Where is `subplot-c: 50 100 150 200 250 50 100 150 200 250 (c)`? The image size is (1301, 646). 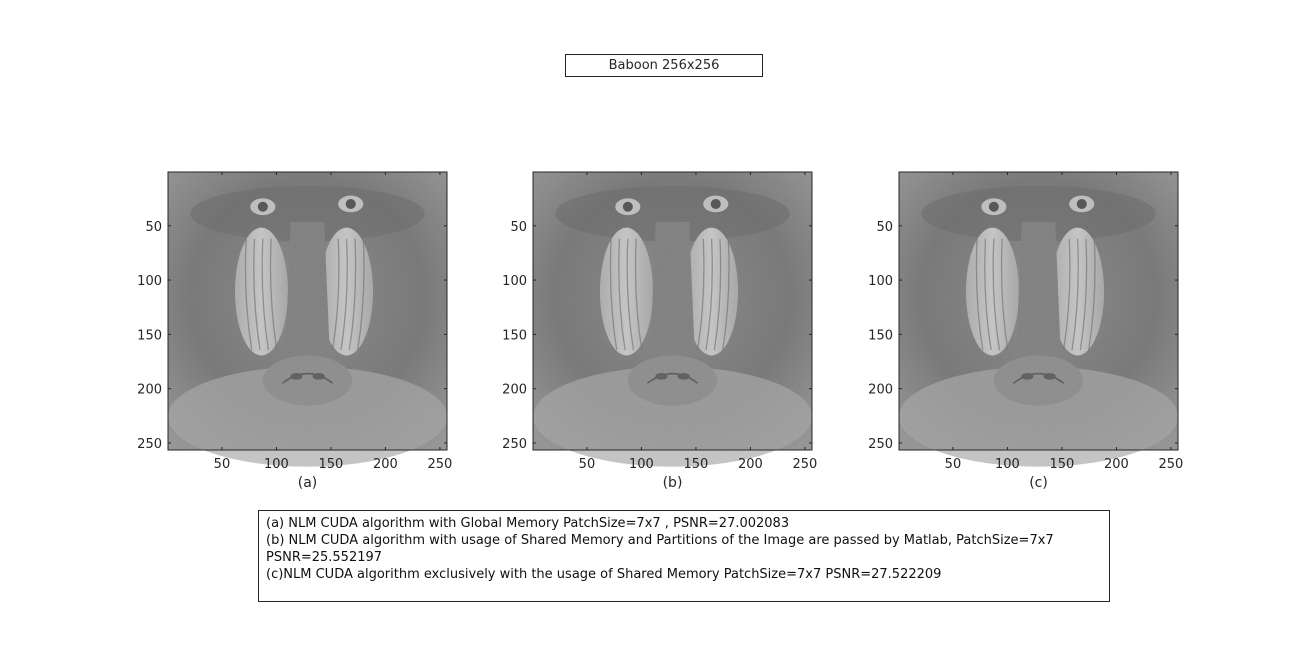
subplot-c: 50 100 150 200 250 50 100 150 200 250 (c) is located at coordinates (1026, 331).